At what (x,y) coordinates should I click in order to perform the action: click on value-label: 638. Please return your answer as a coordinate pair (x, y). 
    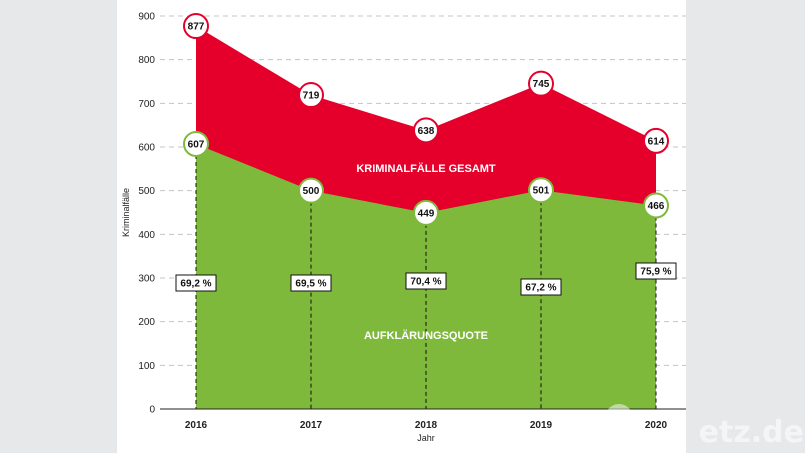
    Looking at the image, I should click on (426, 131).